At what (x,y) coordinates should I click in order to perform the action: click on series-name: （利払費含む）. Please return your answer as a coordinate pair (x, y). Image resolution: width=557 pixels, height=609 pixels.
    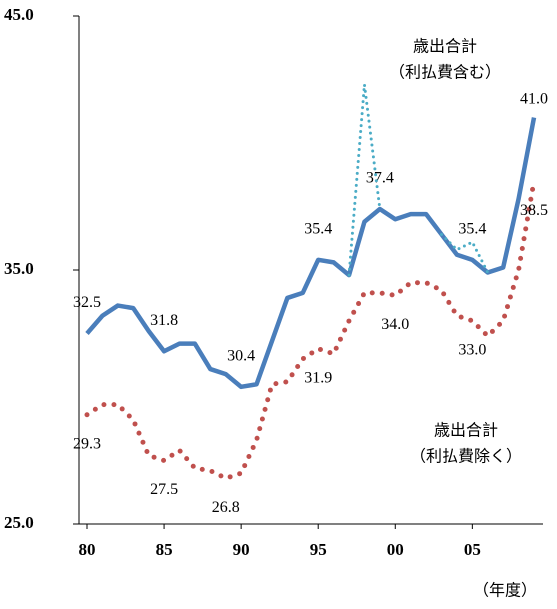
    Looking at the image, I should click on (445, 73).